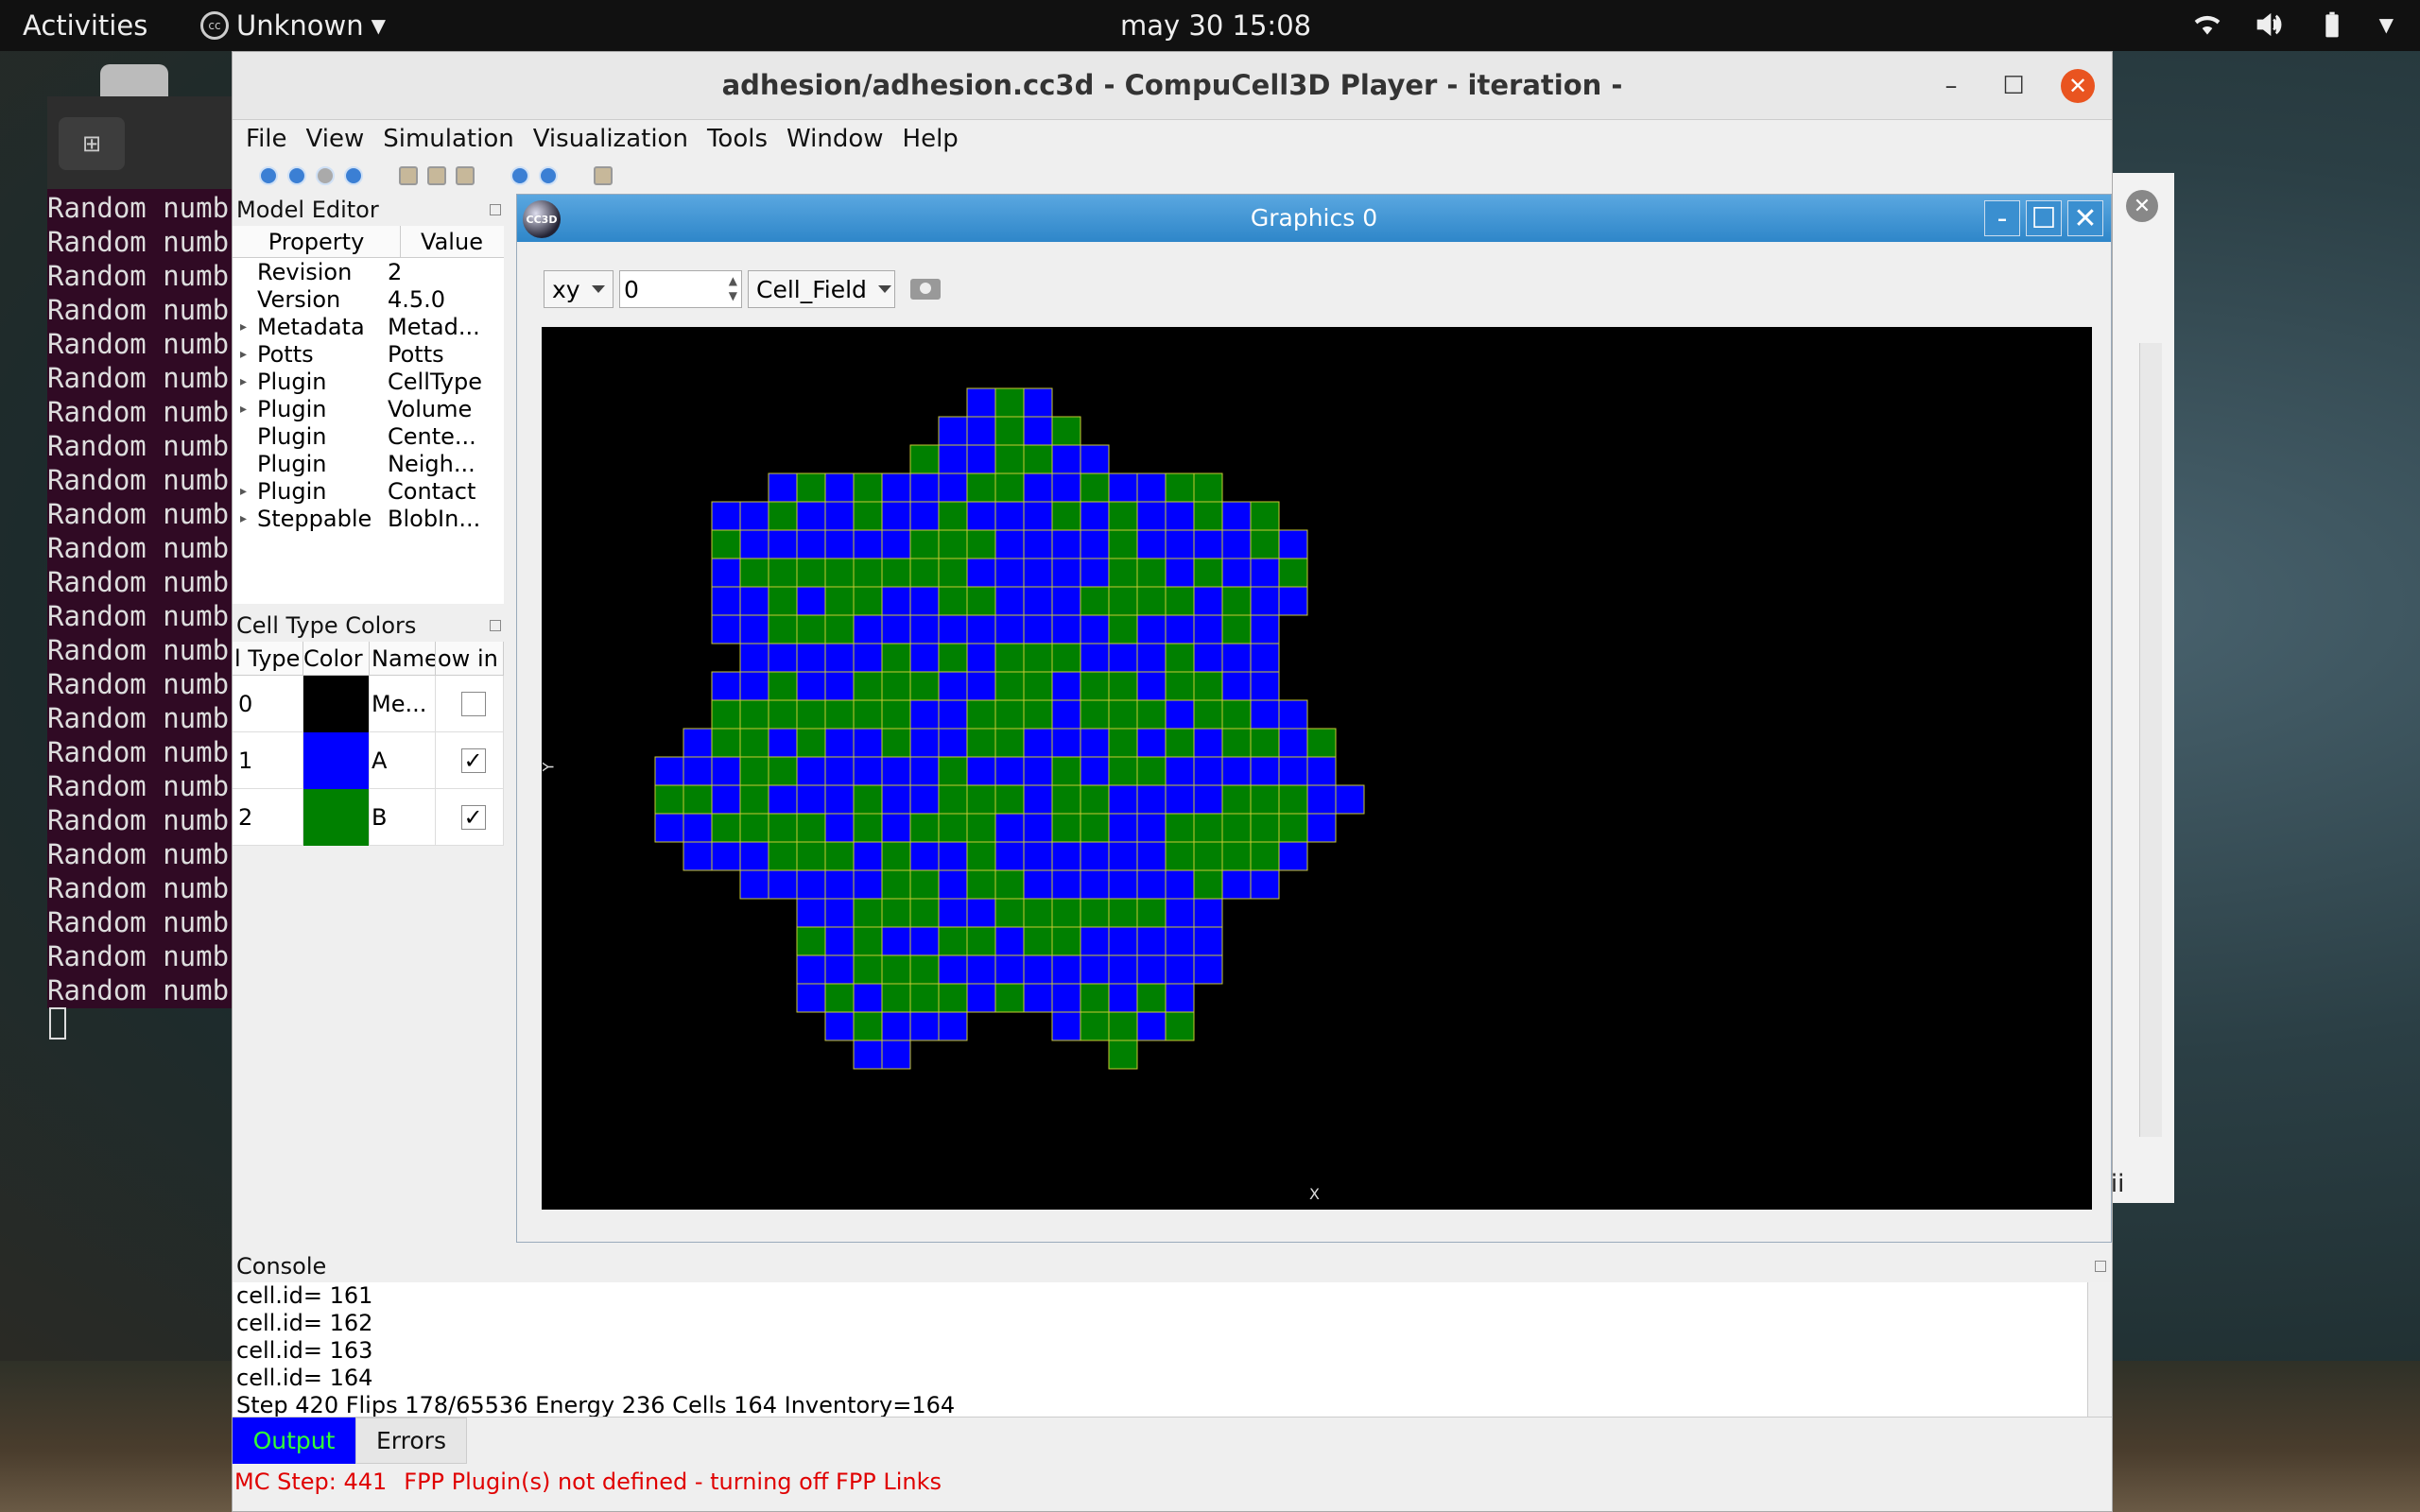 Image resolution: width=2420 pixels, height=1512 pixels. What do you see at coordinates (437, 175) in the screenshot?
I see `tools-icon` at bounding box center [437, 175].